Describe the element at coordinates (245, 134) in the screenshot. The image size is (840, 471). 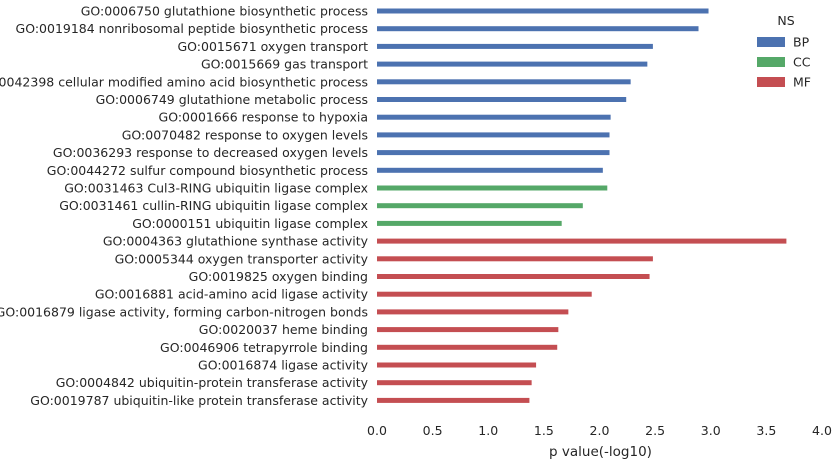
I see `category-label: GO:0070482 response to oxygen levels` at that location.